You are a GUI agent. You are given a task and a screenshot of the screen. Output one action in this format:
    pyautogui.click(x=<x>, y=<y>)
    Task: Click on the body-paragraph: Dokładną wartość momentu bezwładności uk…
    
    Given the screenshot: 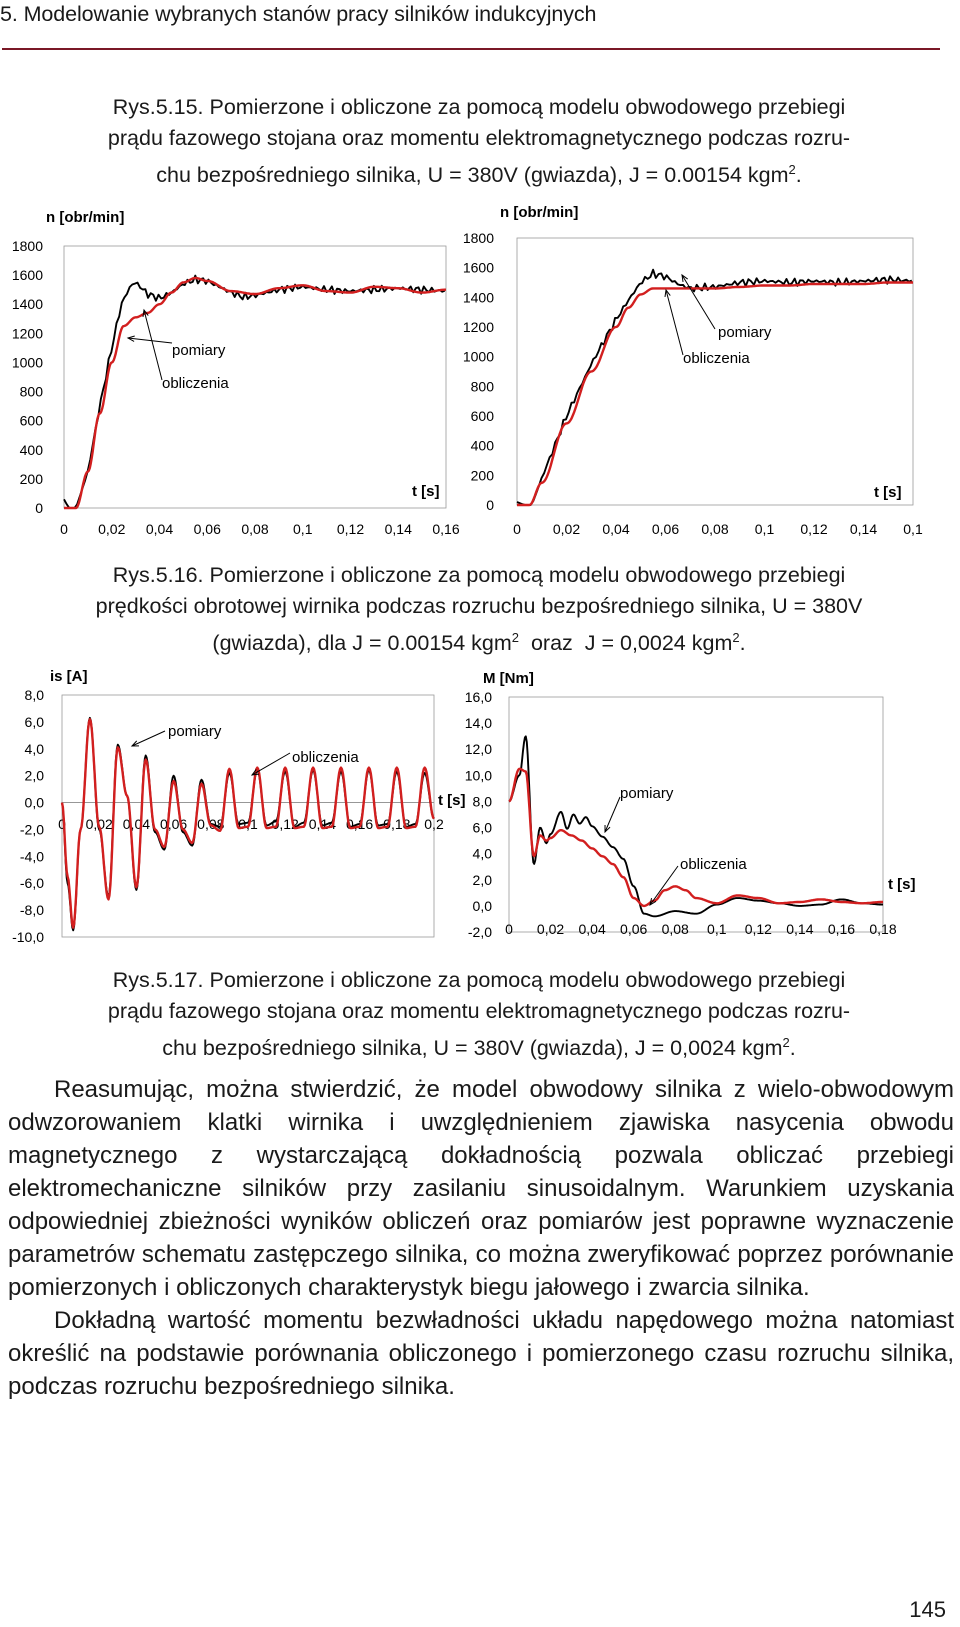 What is the action you would take?
    pyautogui.click(x=481, y=1353)
    